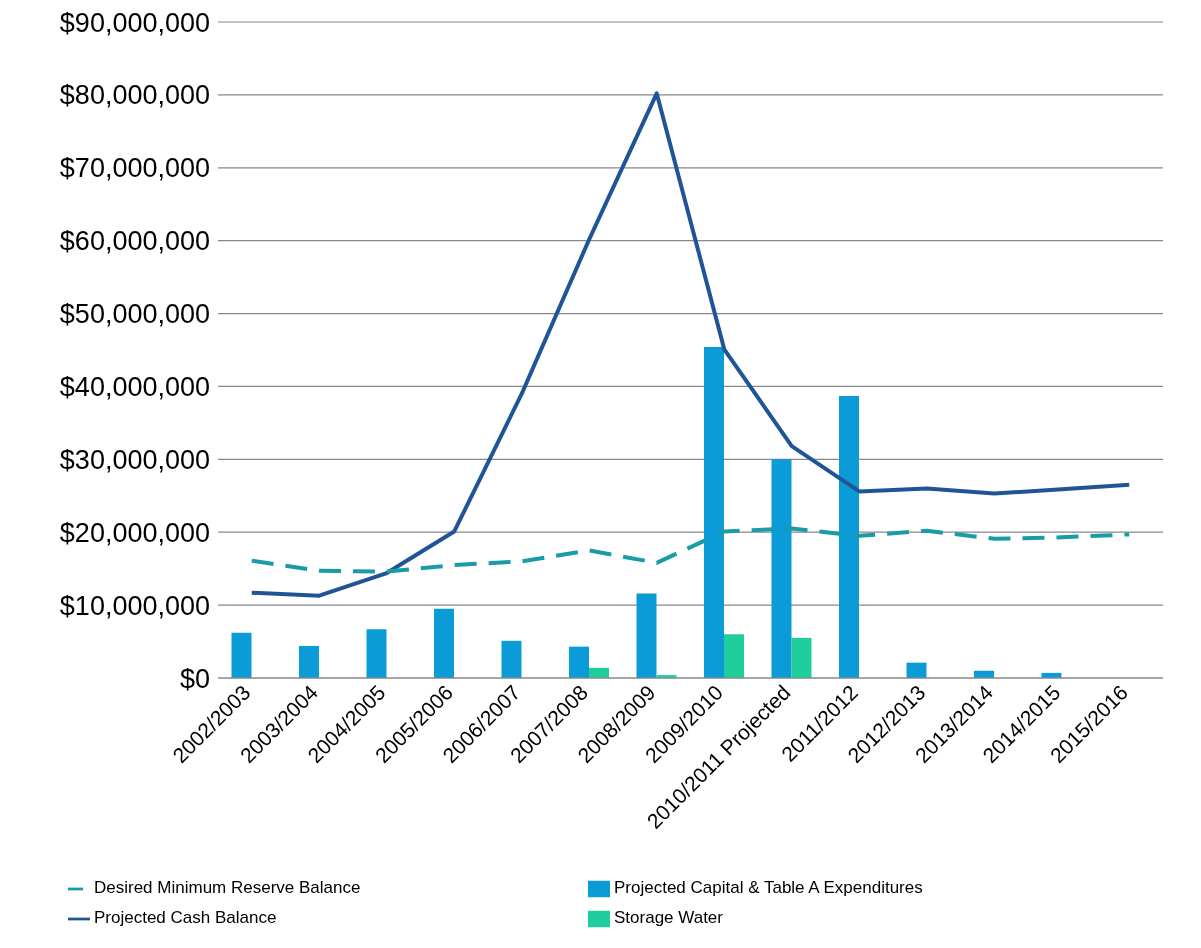  What do you see at coordinates (134, 168) in the screenshot?
I see `y-tick-label: $70,000,000` at bounding box center [134, 168].